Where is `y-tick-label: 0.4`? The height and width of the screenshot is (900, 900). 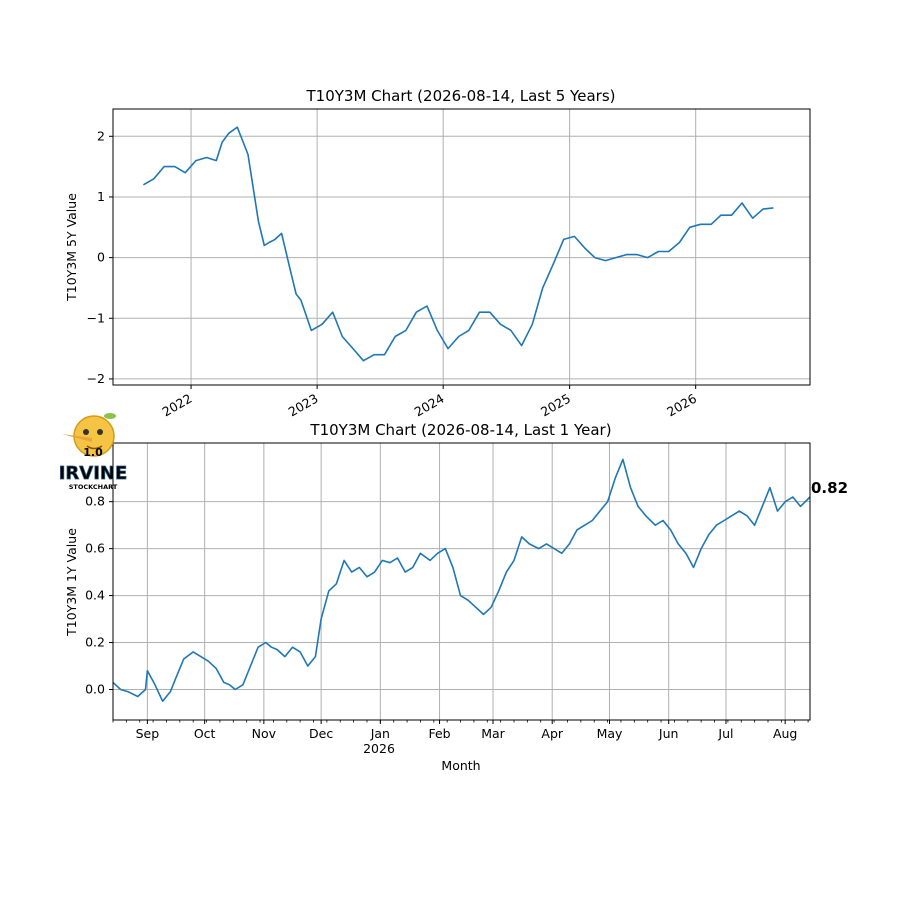
y-tick-label: 0.4 is located at coordinates (95, 595).